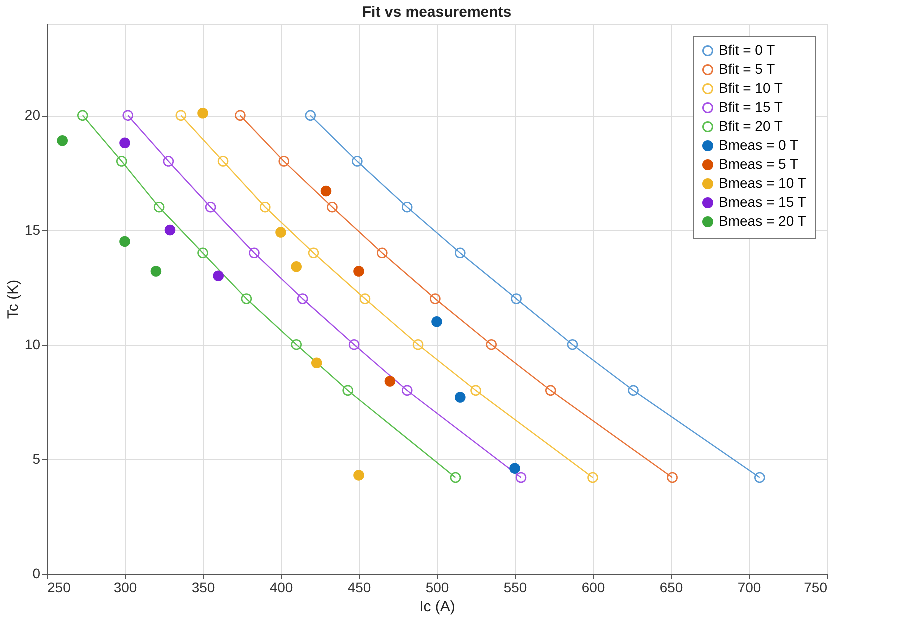 The width and height of the screenshot is (897, 634). What do you see at coordinates (816, 588) in the screenshot?
I see `x-tick-label: 750` at bounding box center [816, 588].